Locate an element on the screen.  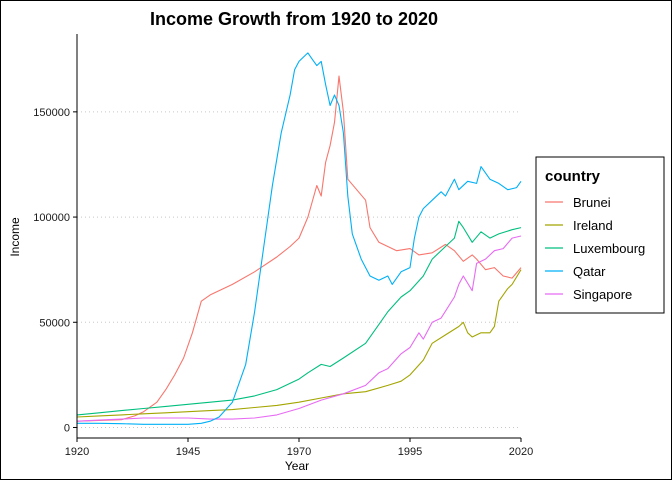
legend-label-ireland: Ireland is located at coordinates (593, 225).